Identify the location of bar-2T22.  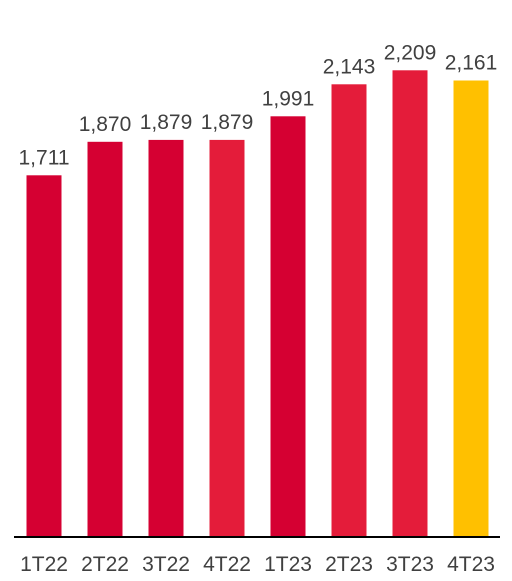
(105, 339).